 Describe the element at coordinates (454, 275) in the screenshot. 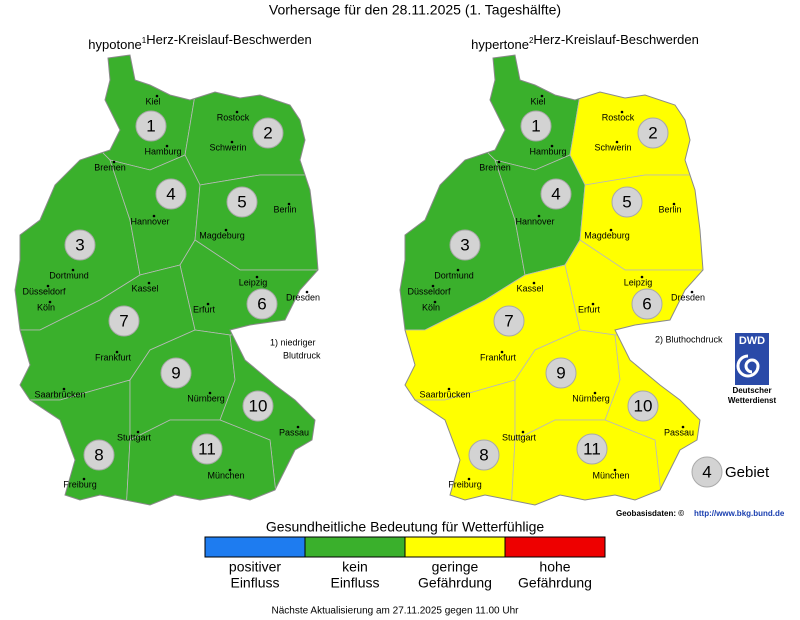

I see `city-label: Dortmund` at that location.